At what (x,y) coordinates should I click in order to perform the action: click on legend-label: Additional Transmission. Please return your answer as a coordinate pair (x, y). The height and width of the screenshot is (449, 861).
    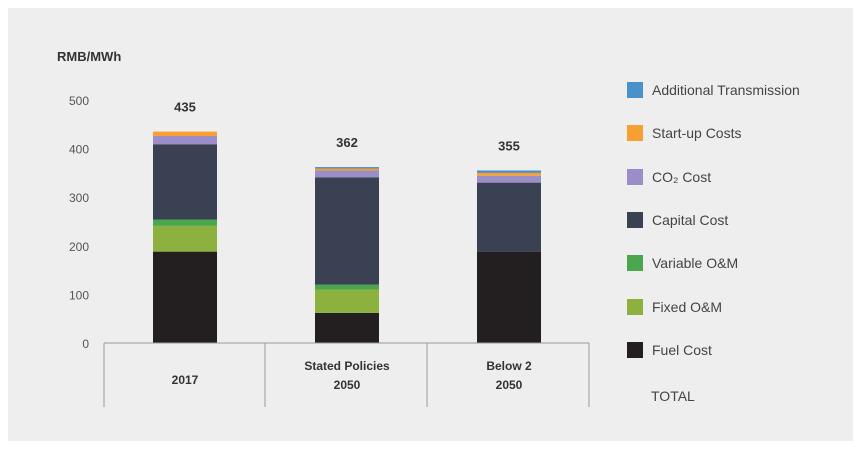
    Looking at the image, I should click on (726, 90).